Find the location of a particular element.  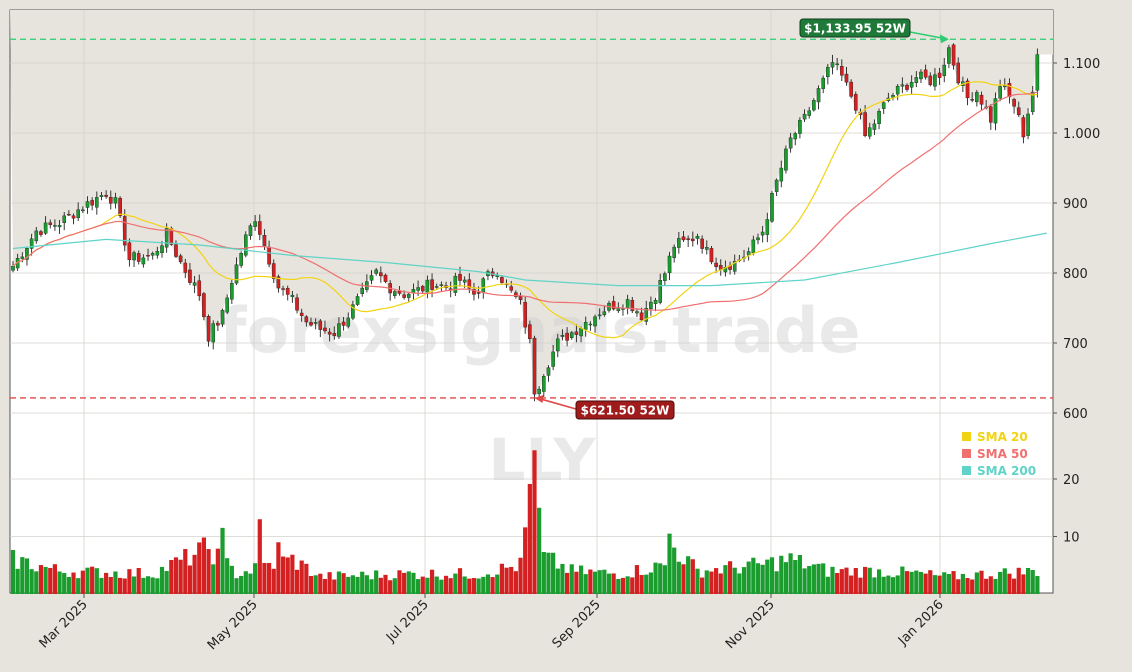

price-tick-label: 900 is located at coordinates (1075, 204).